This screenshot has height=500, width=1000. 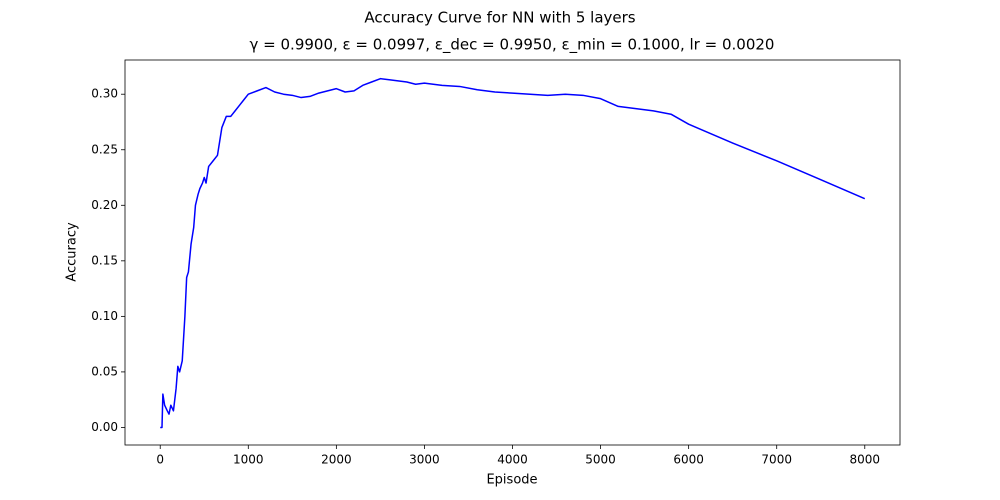 I want to click on x-tick-label: 6000, so click(x=688, y=460).